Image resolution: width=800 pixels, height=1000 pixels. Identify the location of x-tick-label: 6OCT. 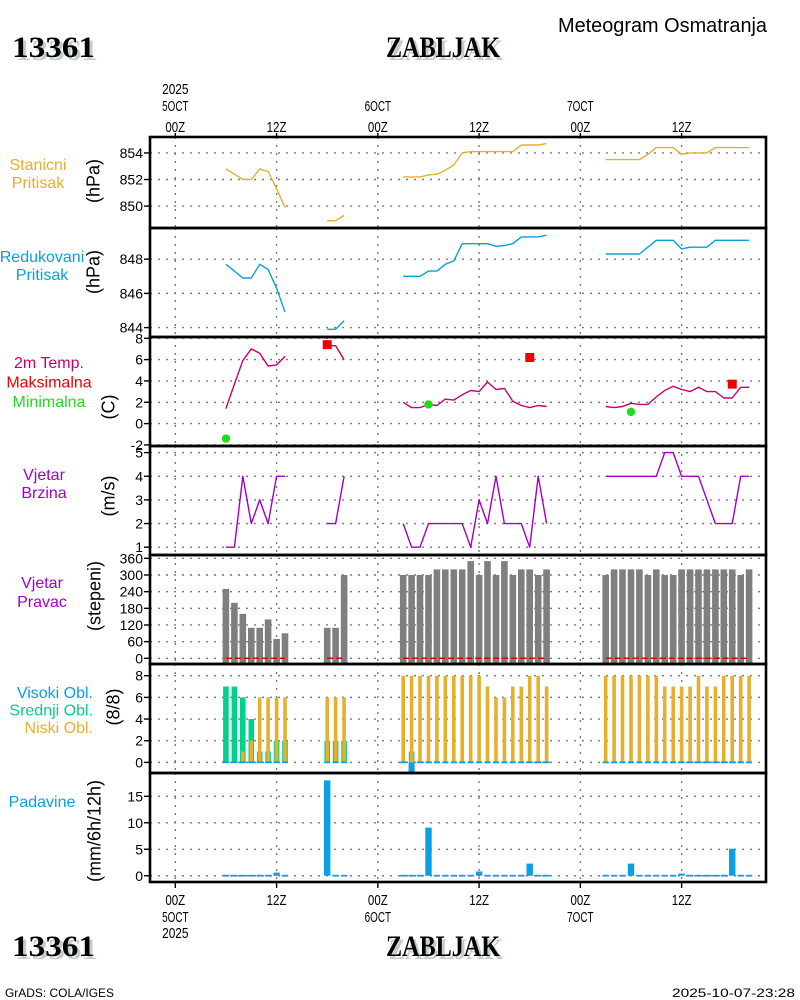
(378, 106).